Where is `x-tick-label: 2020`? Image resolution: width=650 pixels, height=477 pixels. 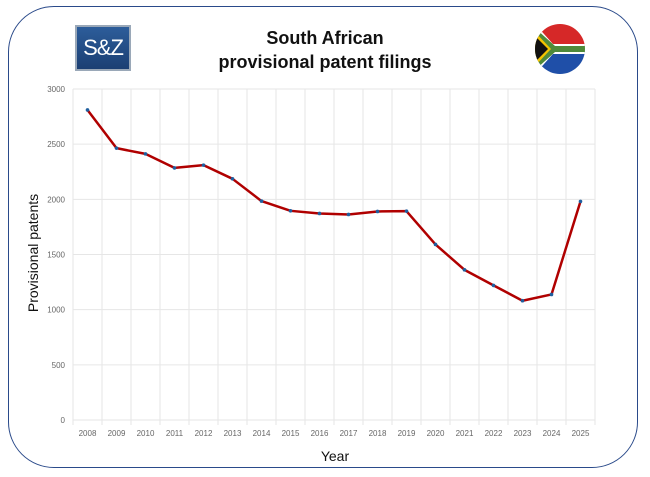 x-tick-label: 2020 is located at coordinates (436, 433).